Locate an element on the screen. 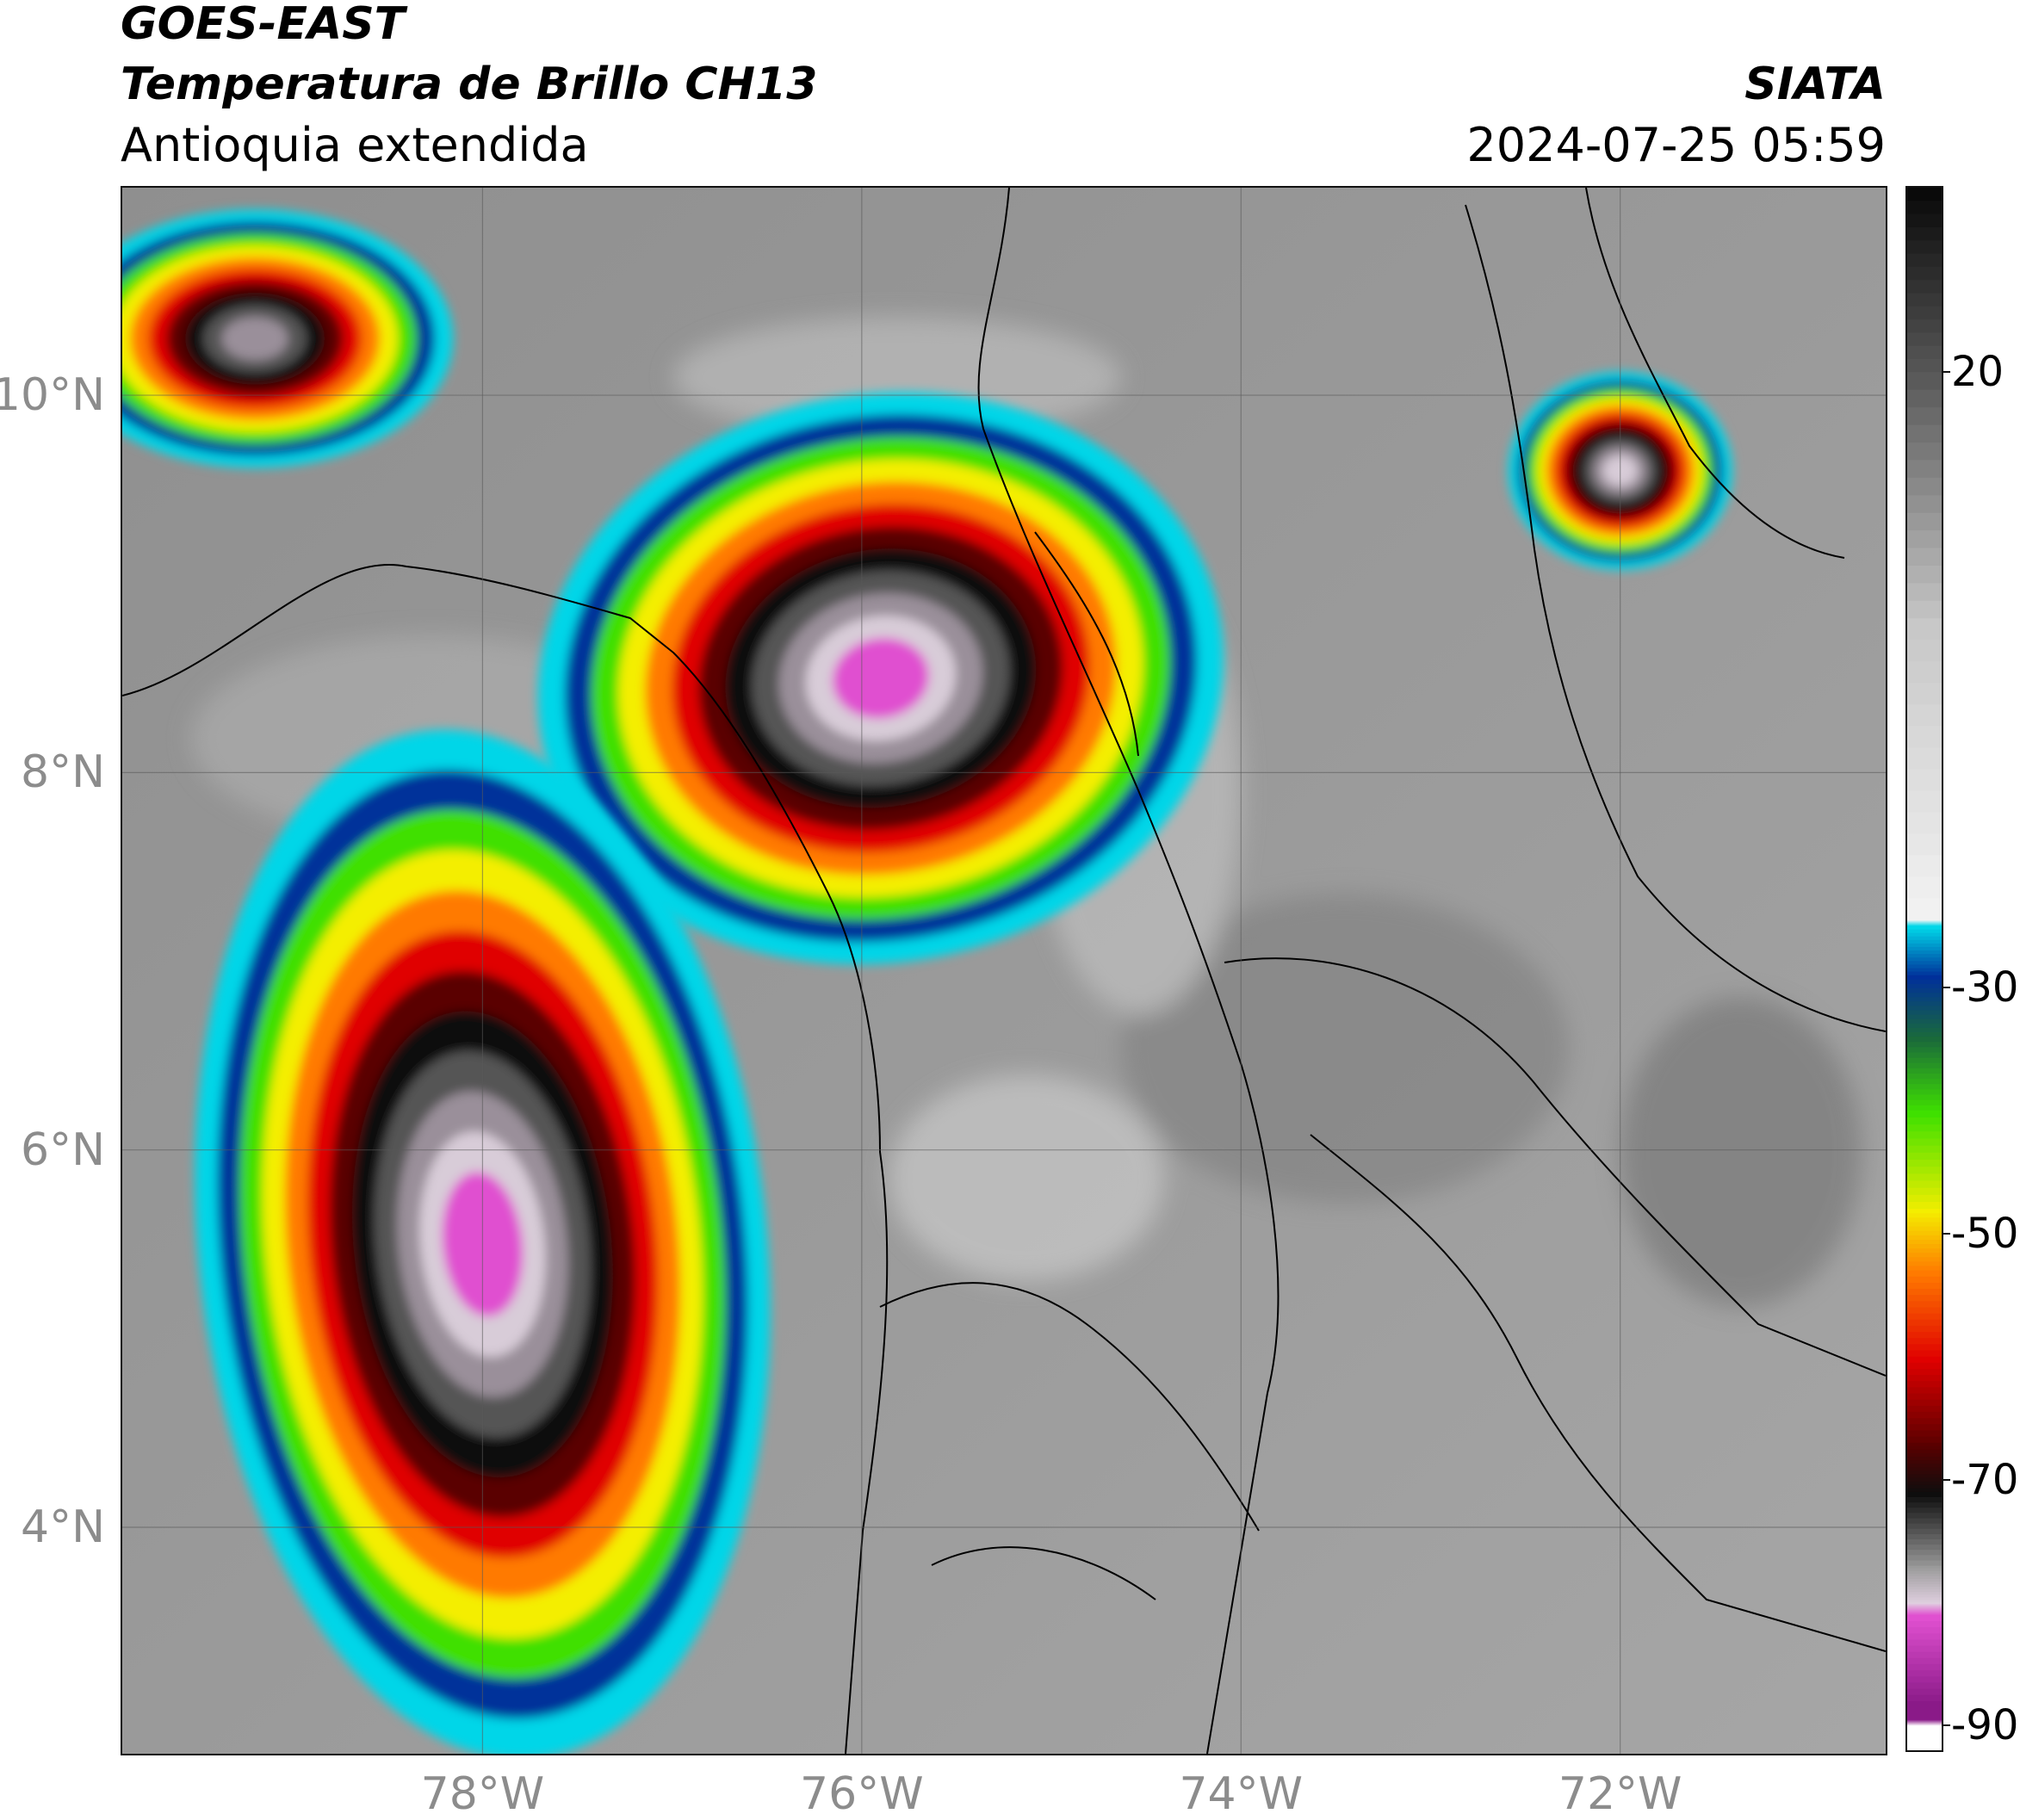 The height and width of the screenshot is (1820, 2020). central-convection is located at coordinates (880, 678).